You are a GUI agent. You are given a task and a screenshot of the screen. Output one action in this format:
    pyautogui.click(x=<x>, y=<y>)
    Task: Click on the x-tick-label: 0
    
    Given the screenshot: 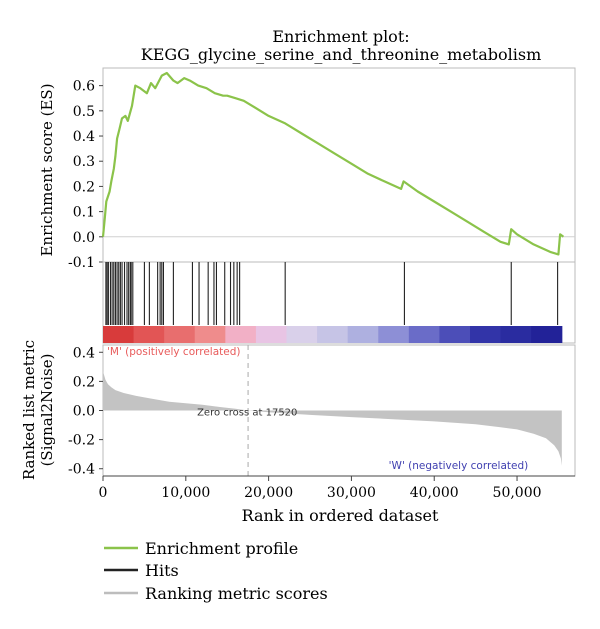 What is the action you would take?
    pyautogui.click(x=103, y=493)
    